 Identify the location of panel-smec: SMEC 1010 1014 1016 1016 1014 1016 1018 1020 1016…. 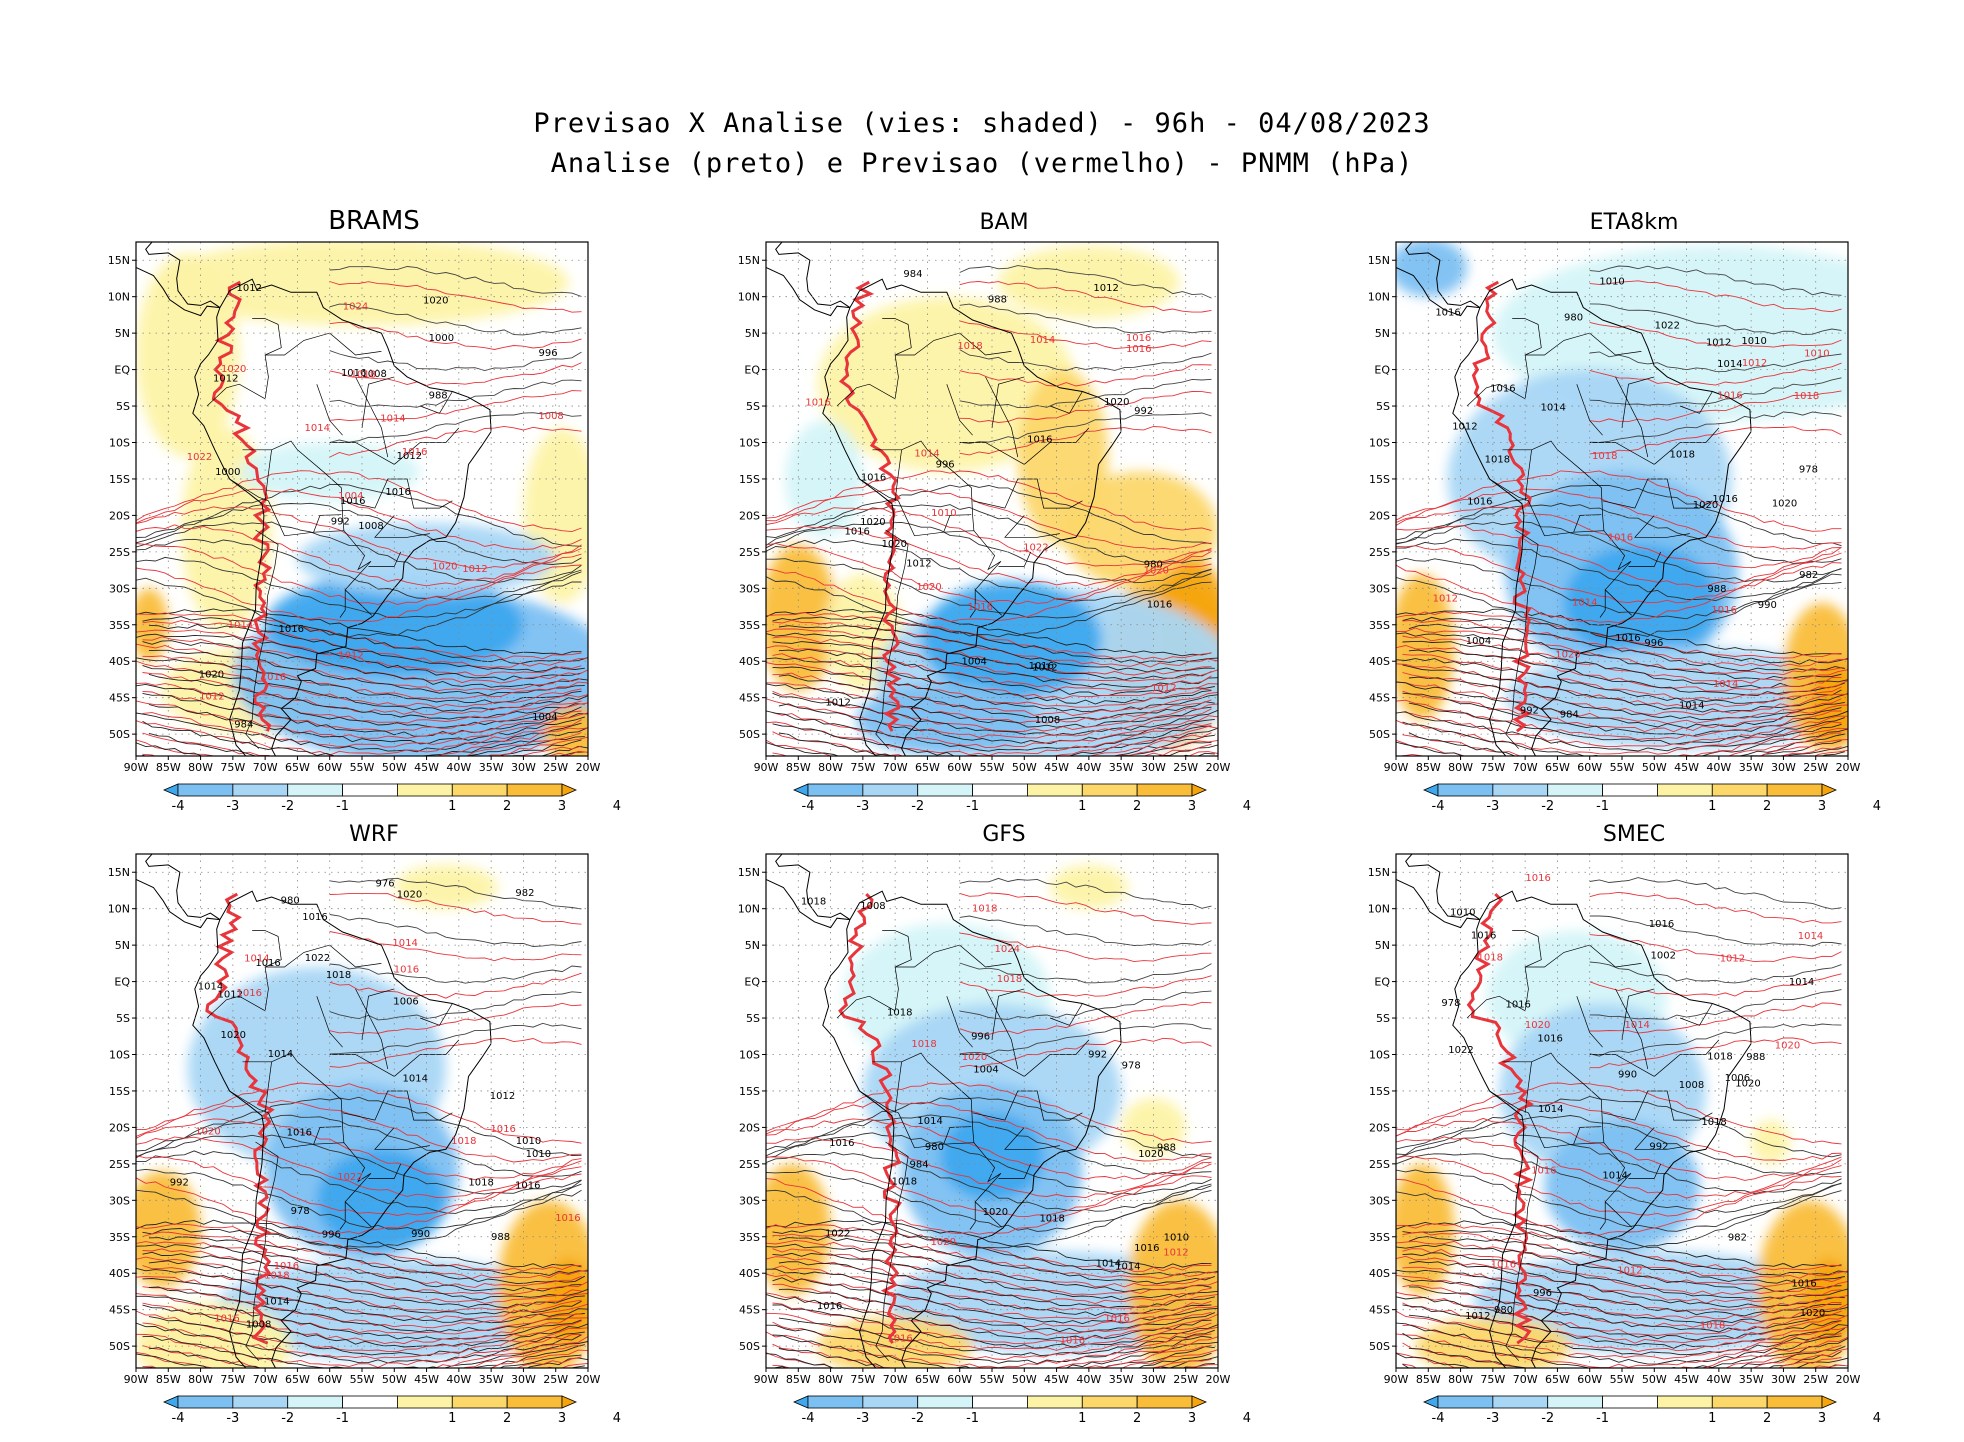
(1634, 1132).